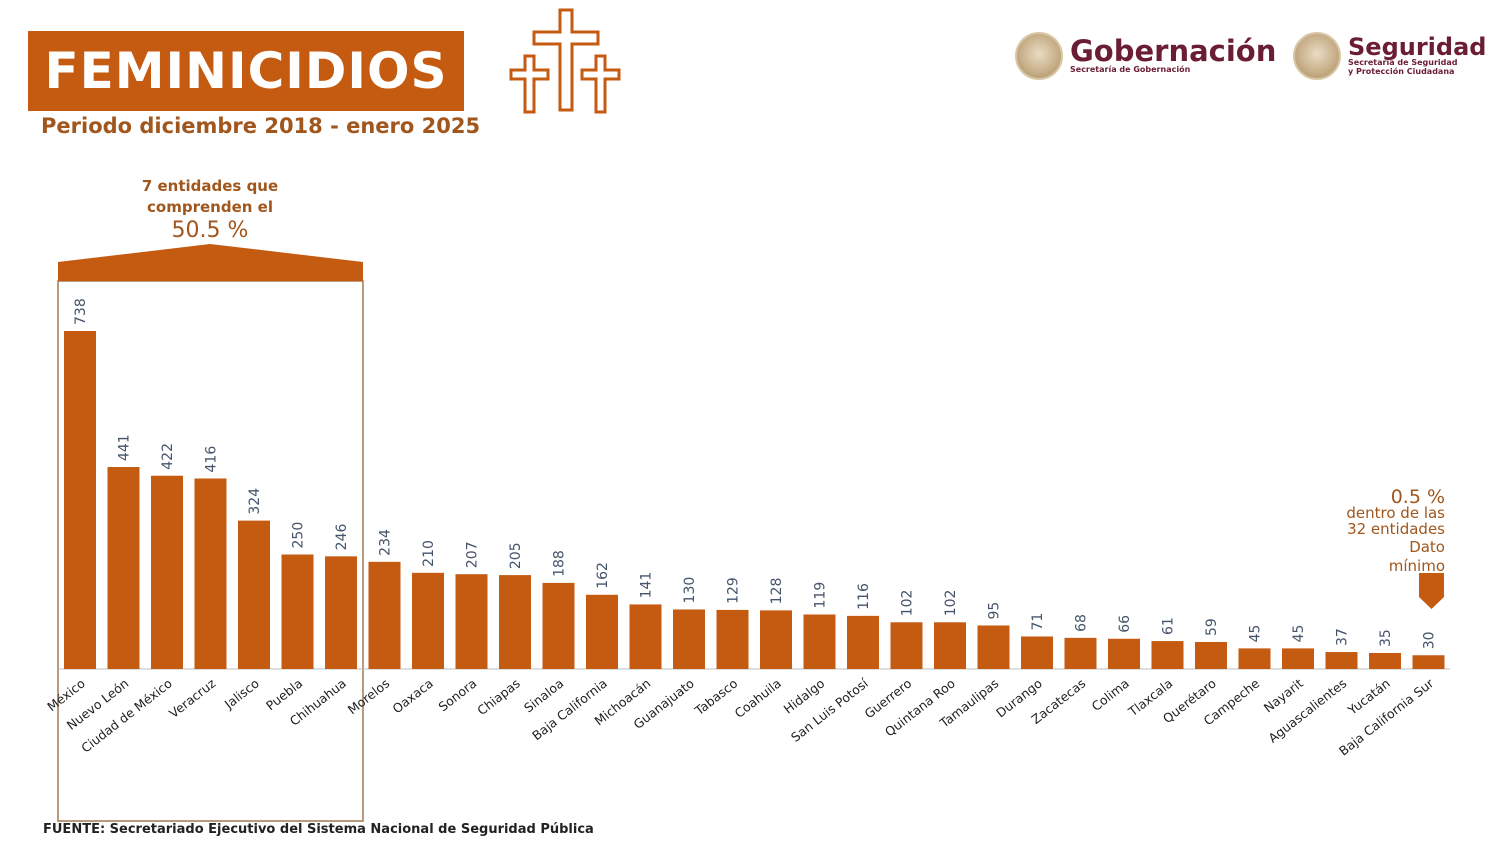  I want to click on min-arrow-icon, so click(1431, 591).